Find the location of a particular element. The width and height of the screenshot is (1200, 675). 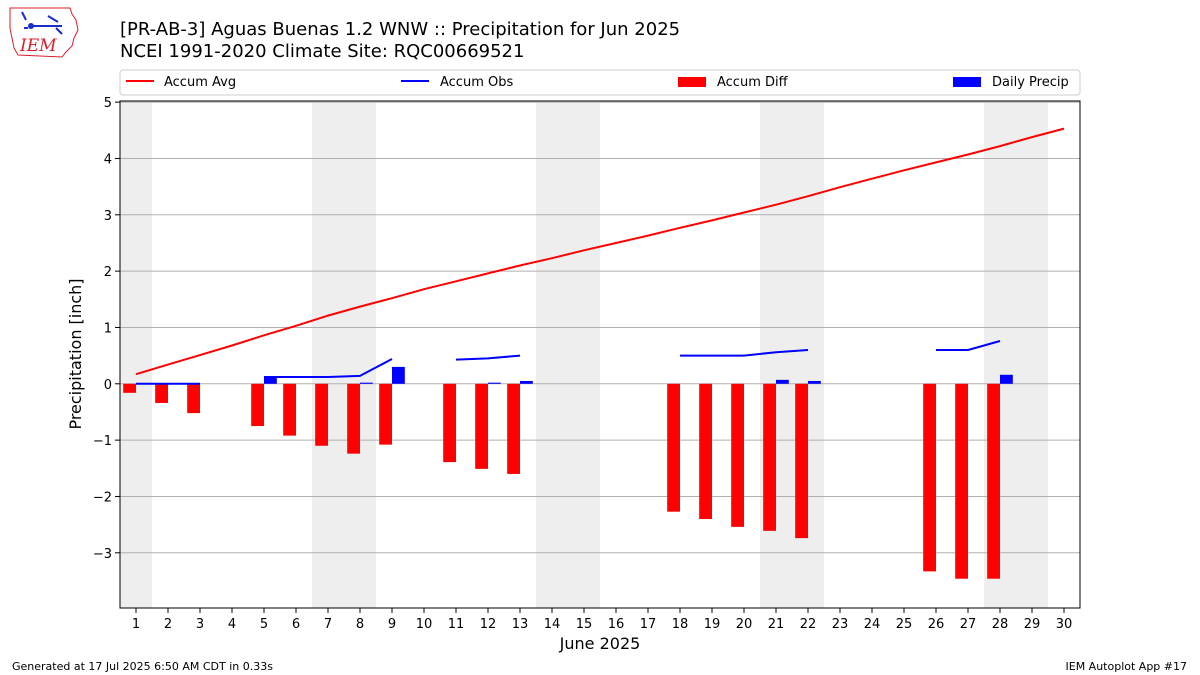

iem-logo: IEM is located at coordinates (44, 32).